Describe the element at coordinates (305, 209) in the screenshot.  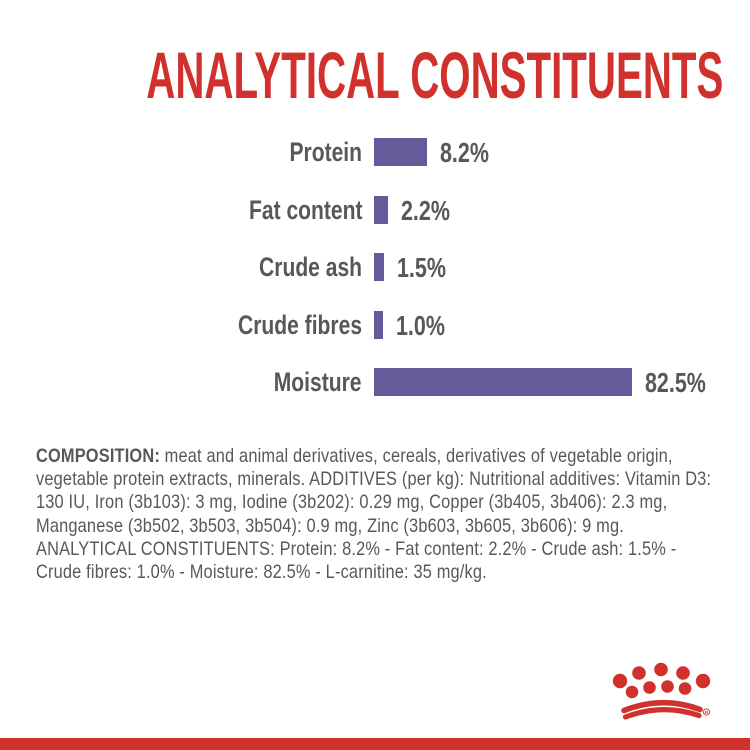
I see `bar-category-label: Fat content` at that location.